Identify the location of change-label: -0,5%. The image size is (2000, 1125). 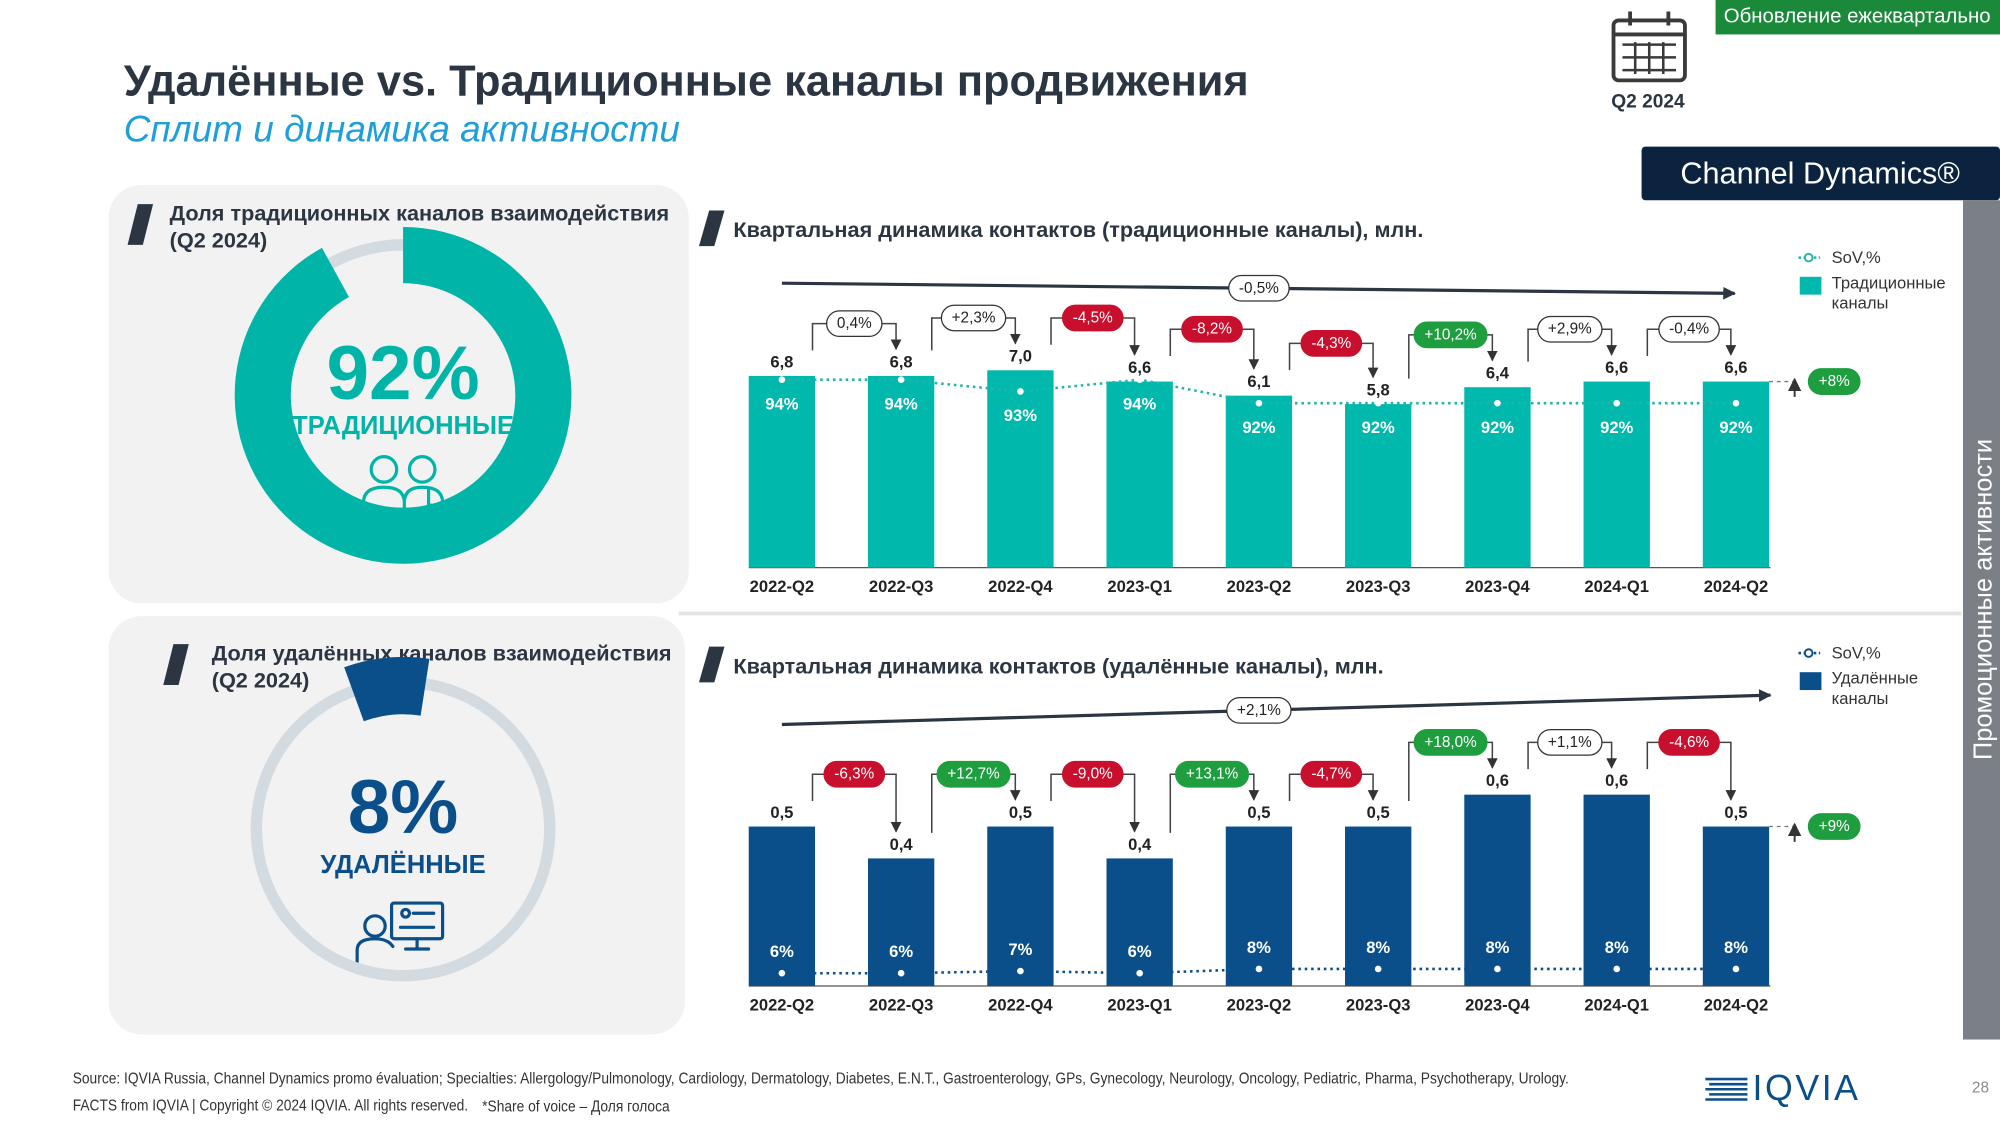
(1259, 288).